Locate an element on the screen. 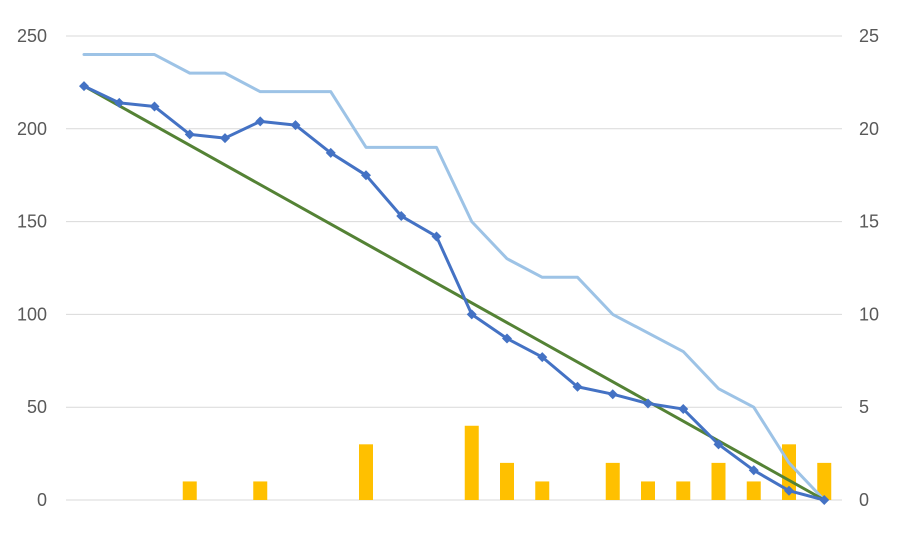 The height and width of the screenshot is (536, 907). right-tick-label: 10 is located at coordinates (869, 314).